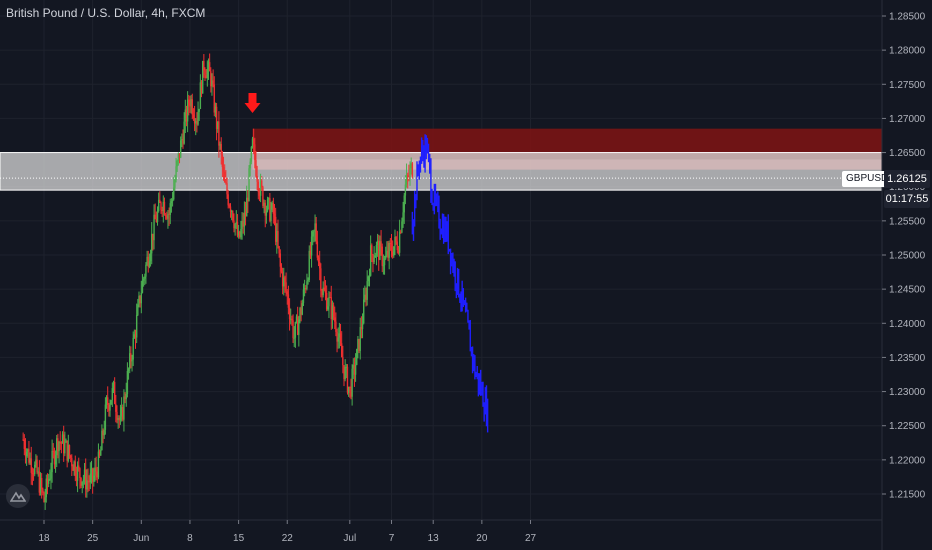  I want to click on price-tick-label: 1.27500, so click(907, 85).